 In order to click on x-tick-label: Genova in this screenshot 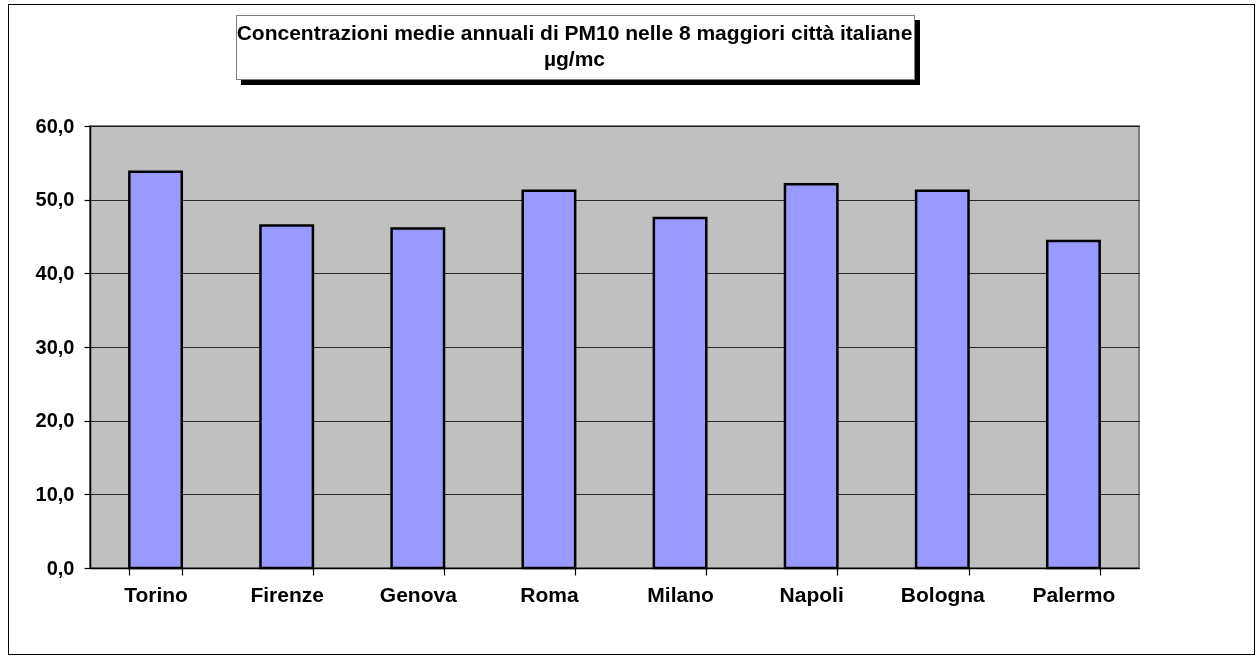, I will do `click(418, 594)`.